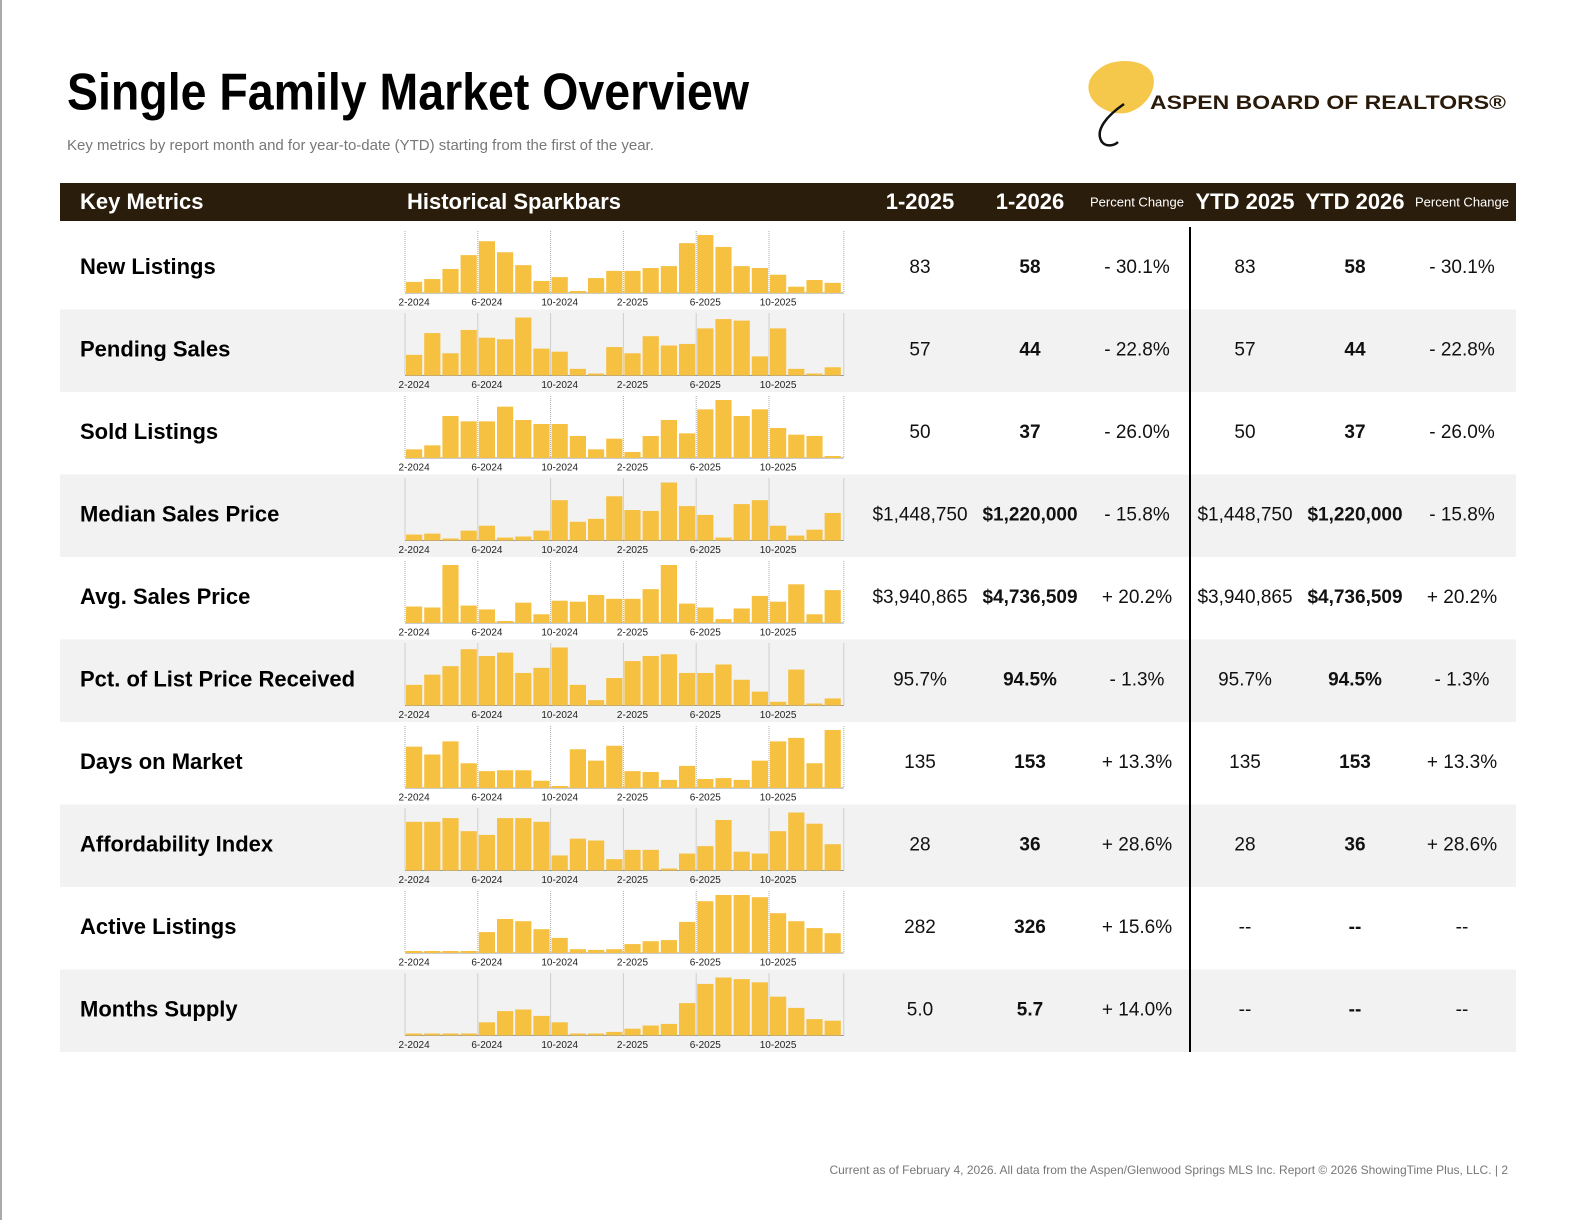  What do you see at coordinates (514, 201) in the screenshot?
I see `column-header: Historical Sparkbars` at bounding box center [514, 201].